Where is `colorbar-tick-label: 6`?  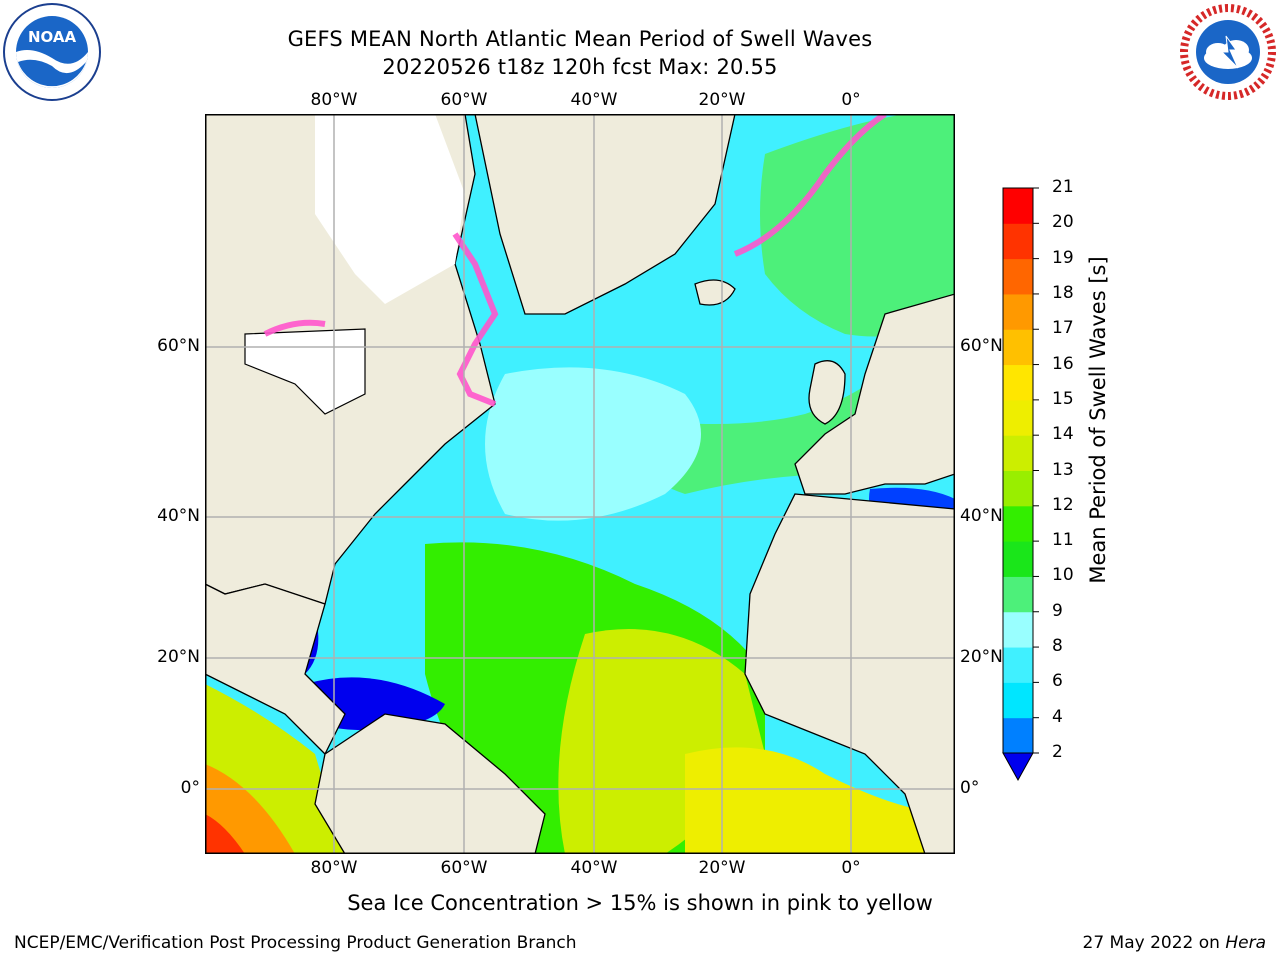
colorbar-tick-label: 6 is located at coordinates (1057, 681).